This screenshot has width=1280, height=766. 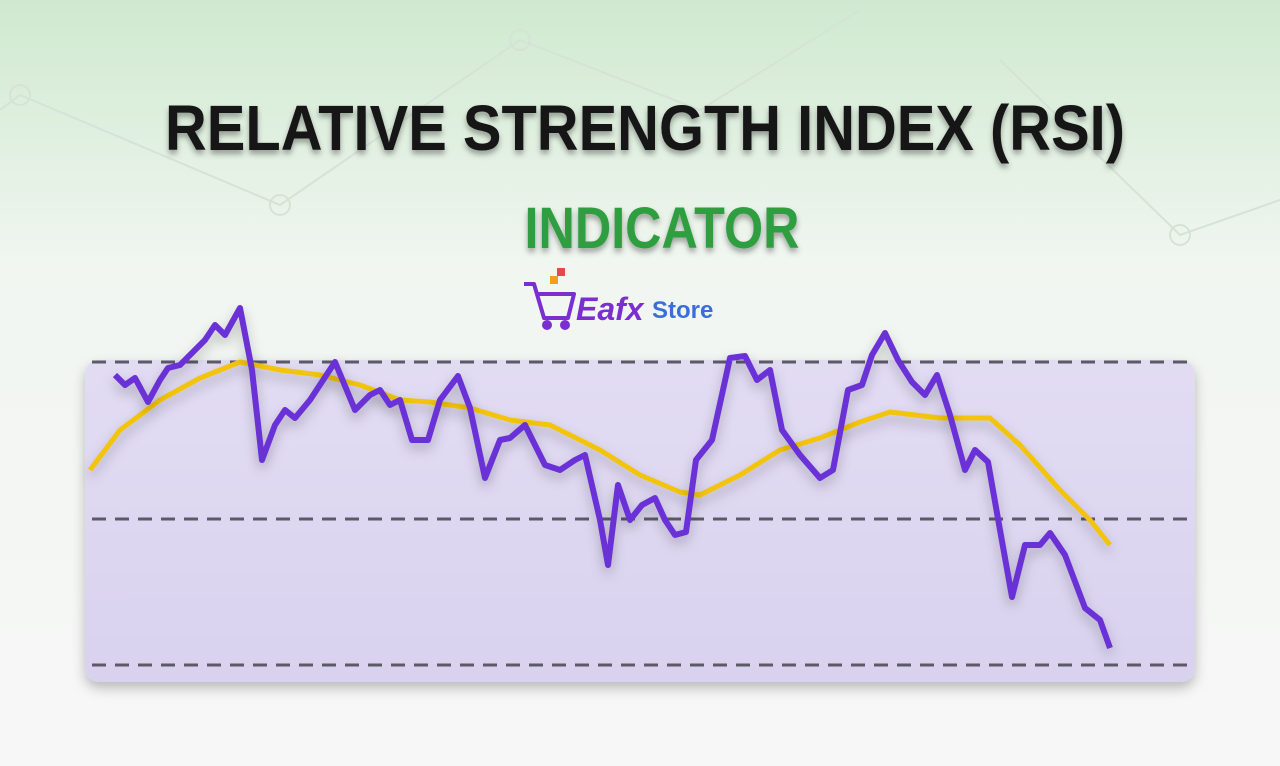 What do you see at coordinates (550, 306) in the screenshot?
I see `cart-icon` at bounding box center [550, 306].